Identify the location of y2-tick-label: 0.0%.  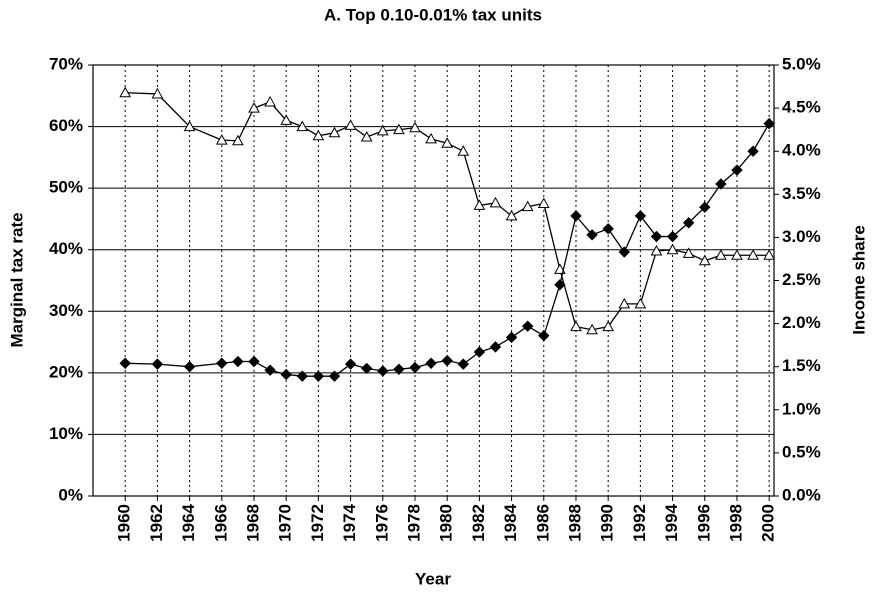
(801, 494).